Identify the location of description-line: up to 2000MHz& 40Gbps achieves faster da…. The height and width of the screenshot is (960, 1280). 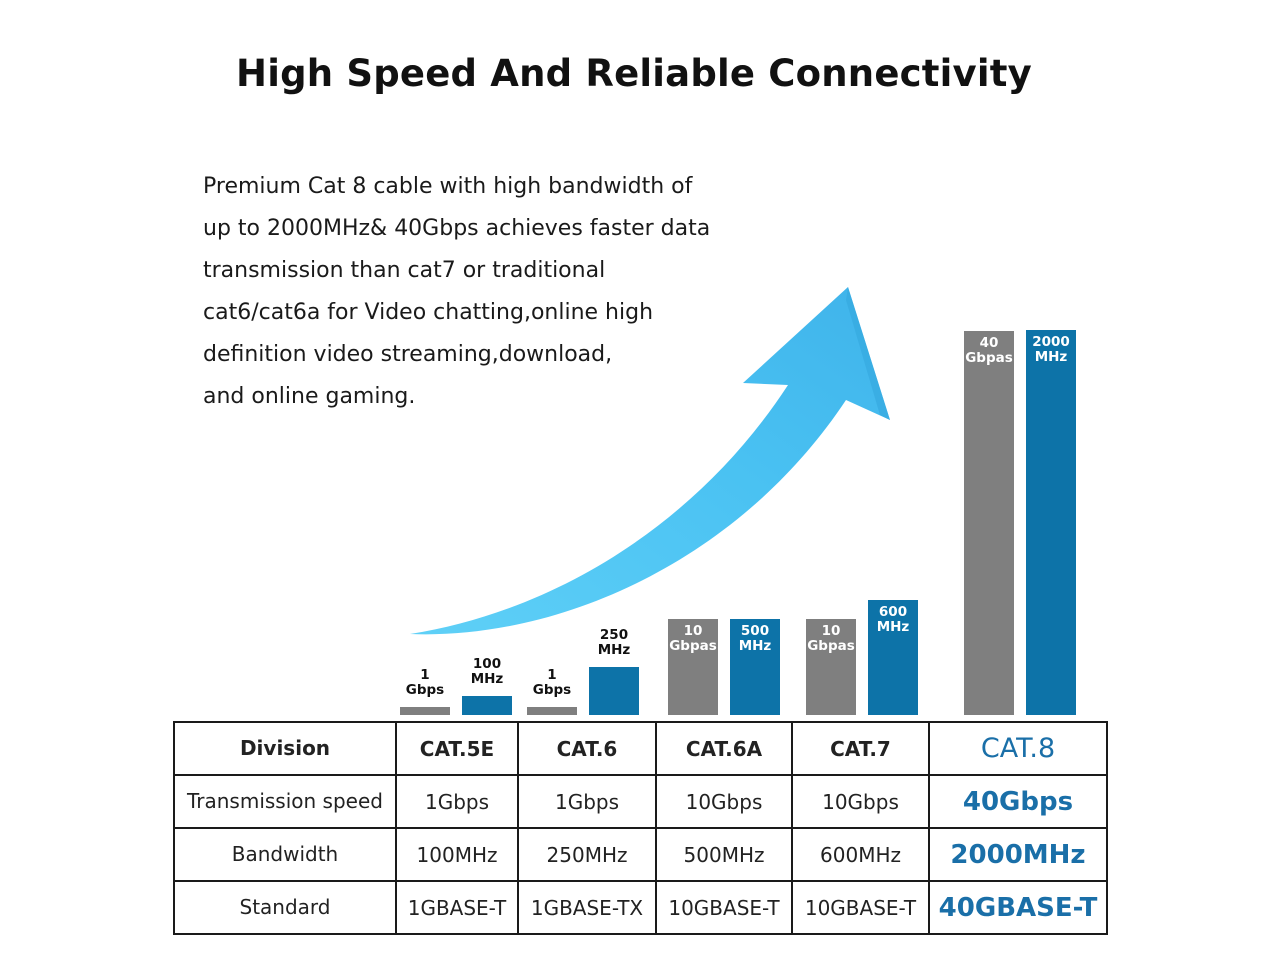
(457, 228).